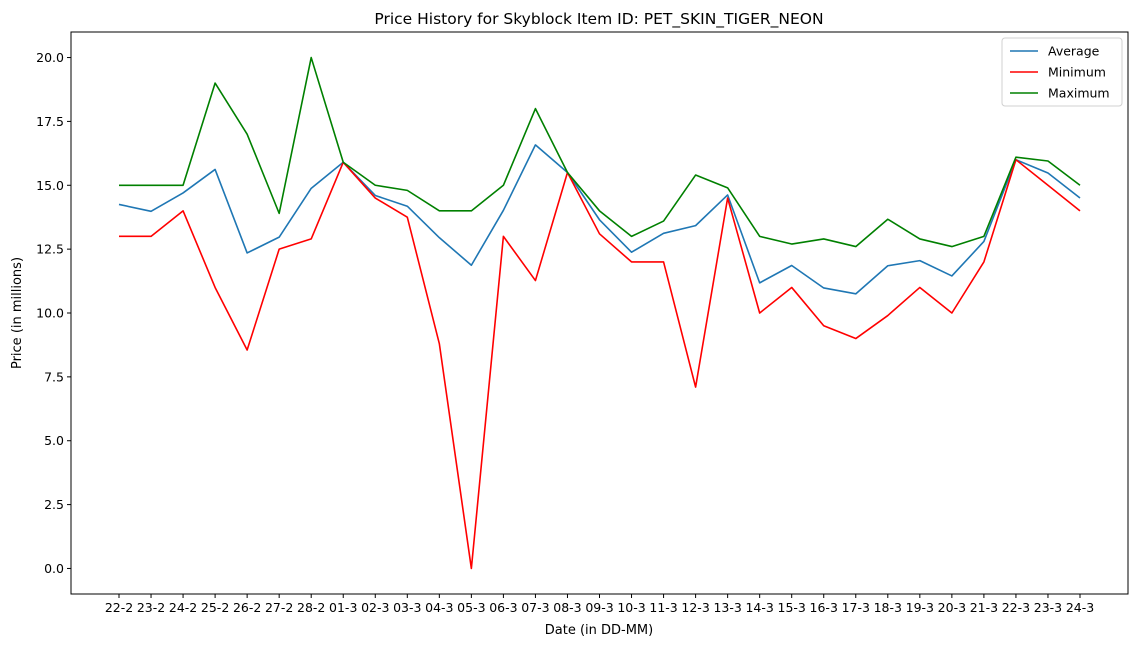 The image size is (1138, 646). Describe the element at coordinates (50, 185) in the screenshot. I see `y-tick-label: 15.0` at that location.